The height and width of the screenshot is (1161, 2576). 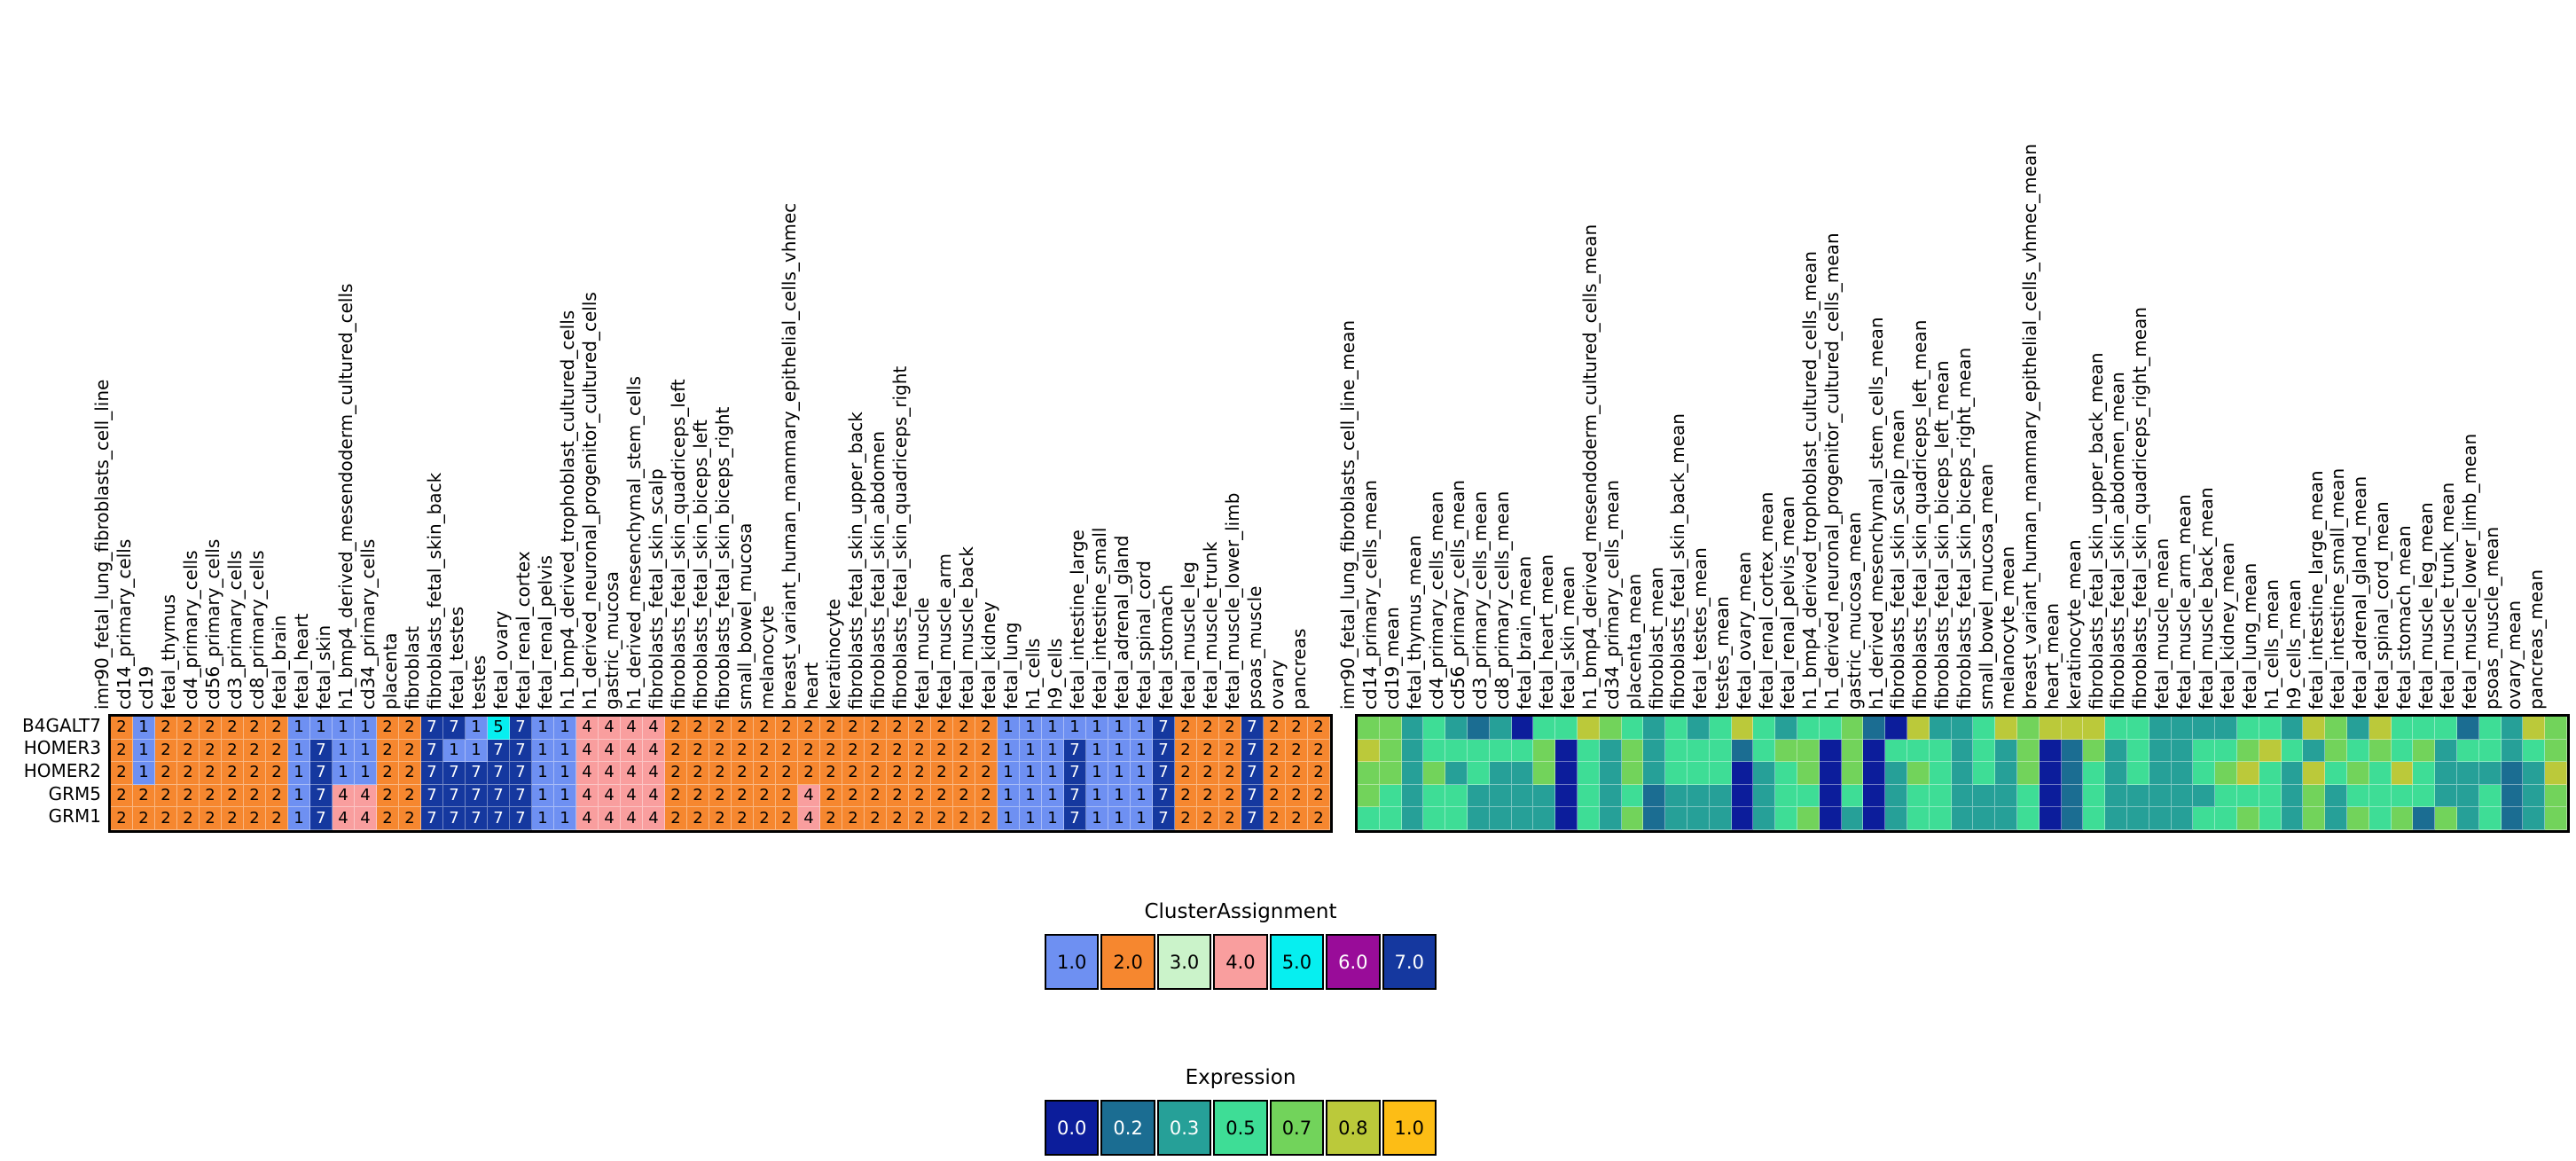 What do you see at coordinates (1188, 635) in the screenshot?
I see `column-label: fetal_muscle_leg` at bounding box center [1188, 635].